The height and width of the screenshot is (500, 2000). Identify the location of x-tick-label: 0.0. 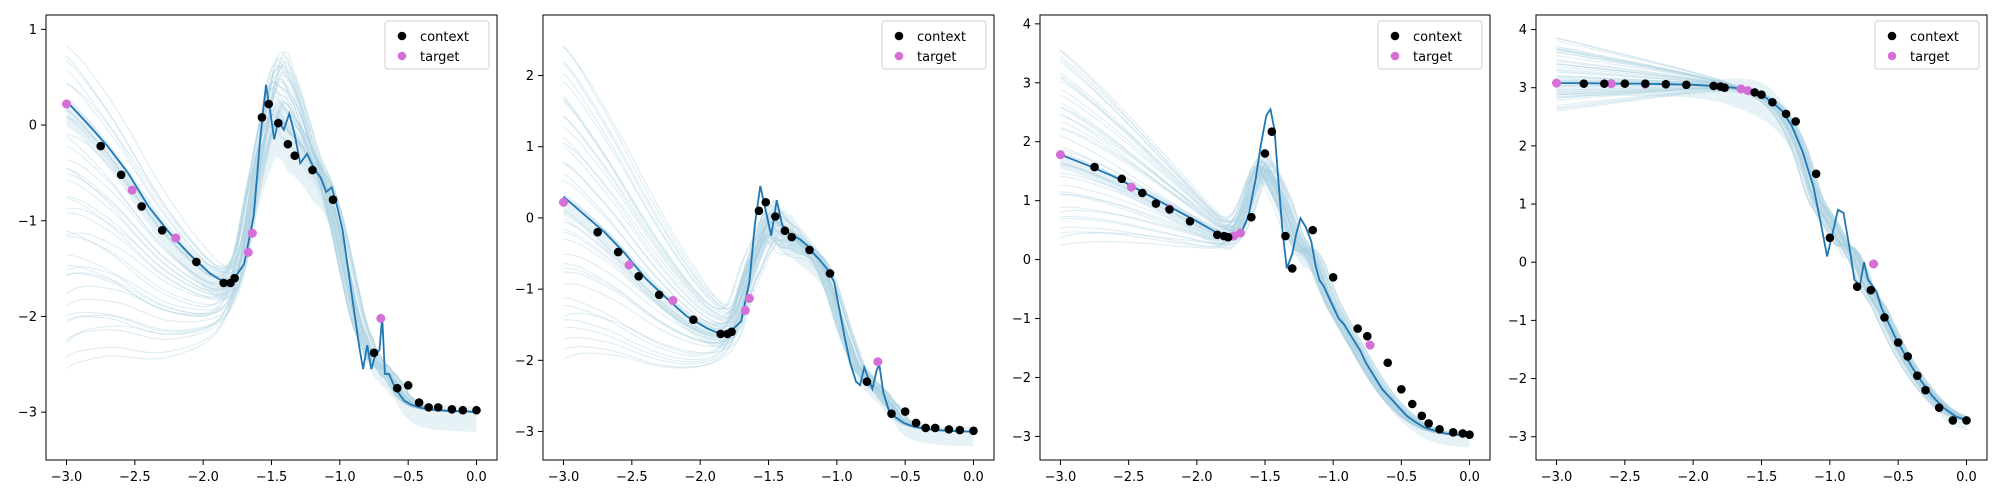
(973, 477).